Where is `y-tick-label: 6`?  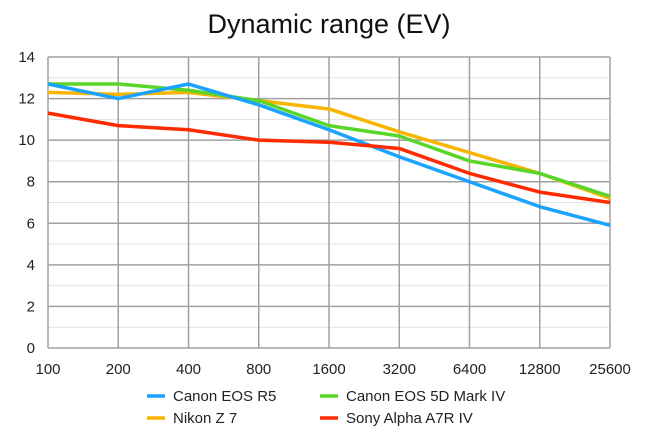 y-tick-label: 6 is located at coordinates (31, 223).